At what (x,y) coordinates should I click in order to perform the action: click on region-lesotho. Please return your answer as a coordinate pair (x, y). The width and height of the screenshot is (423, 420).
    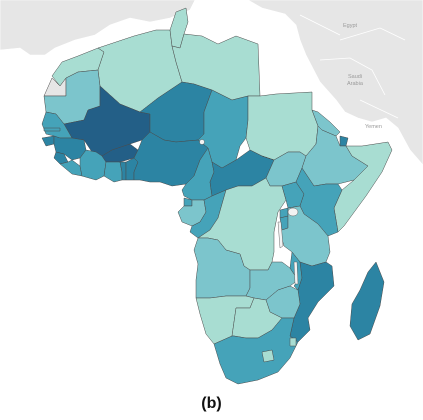
    Looking at the image, I should click on (268, 356).